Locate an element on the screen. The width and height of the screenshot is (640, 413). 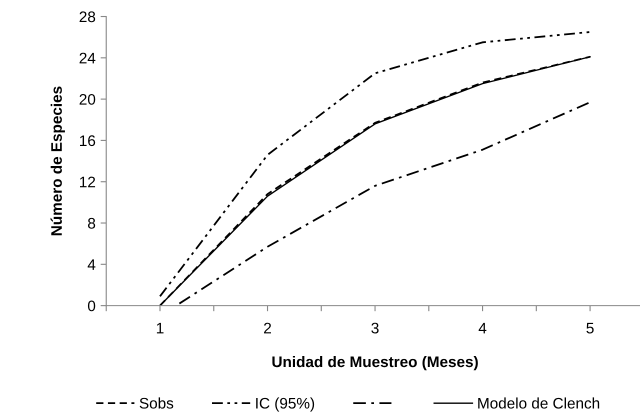
x-axis-title: Unidad de Muestreo (Meses) is located at coordinates (375, 363).